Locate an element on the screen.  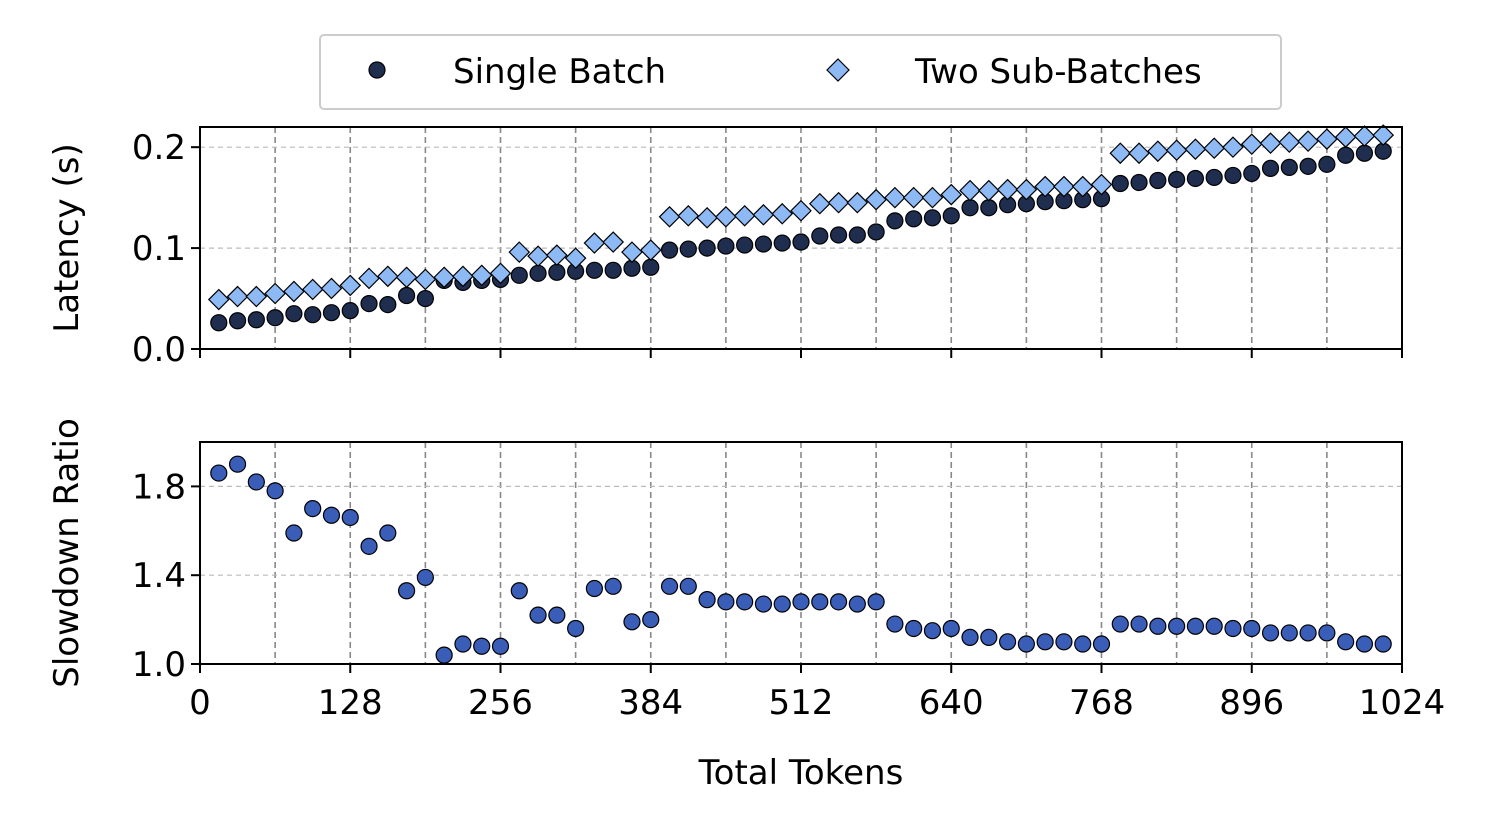
legend-box is located at coordinates (800, 72).